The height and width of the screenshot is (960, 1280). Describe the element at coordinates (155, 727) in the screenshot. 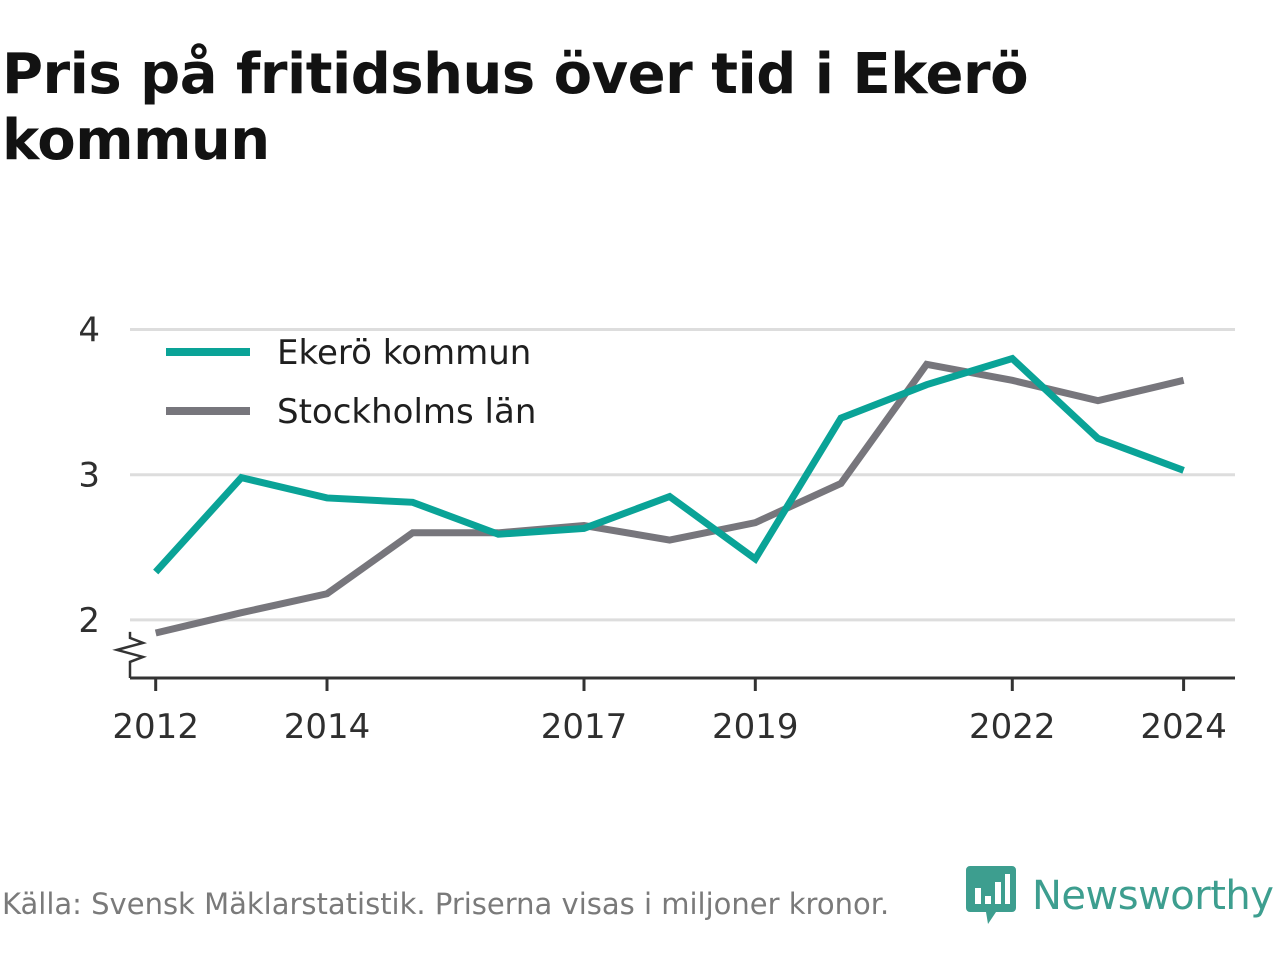

I see `x-tick-label-2012: 2012` at that location.